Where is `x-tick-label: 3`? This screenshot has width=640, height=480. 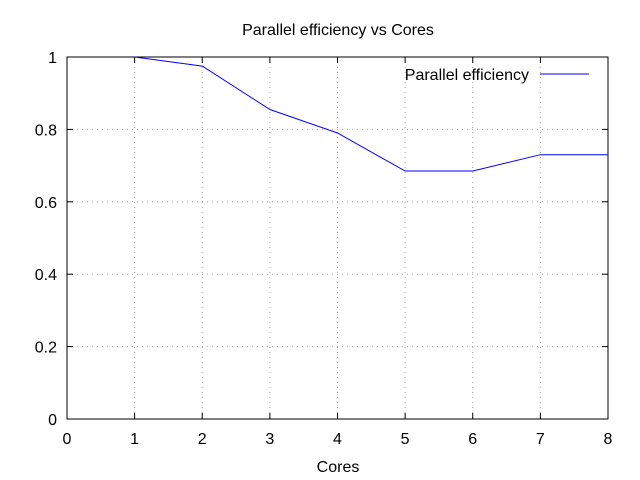
x-tick-label: 3 is located at coordinates (269, 439).